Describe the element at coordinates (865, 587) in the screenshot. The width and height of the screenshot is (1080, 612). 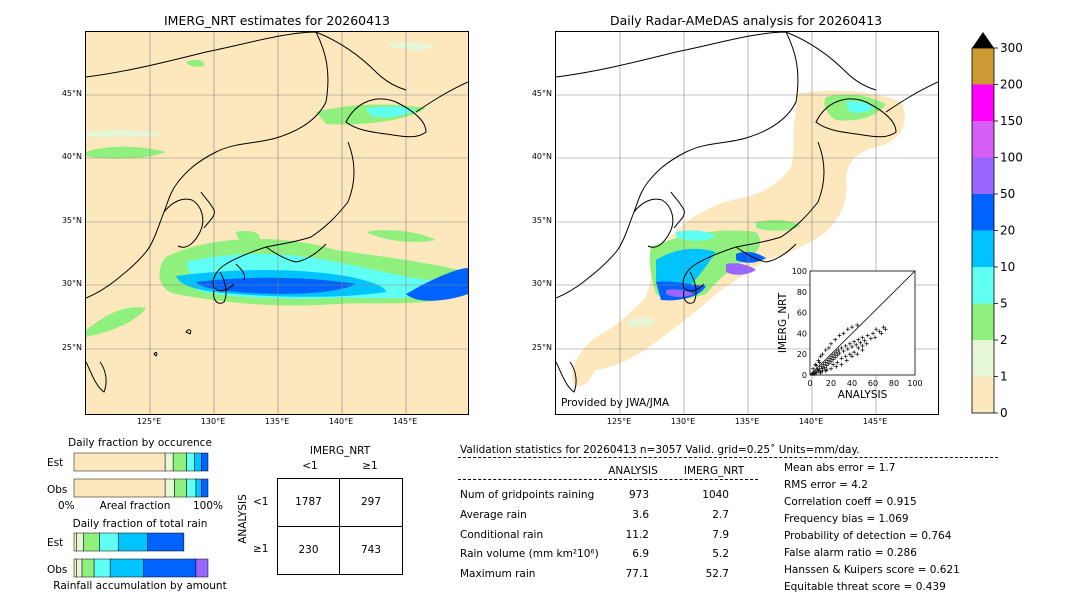
I see `score-line: Equitable threat score = 0.439` at that location.